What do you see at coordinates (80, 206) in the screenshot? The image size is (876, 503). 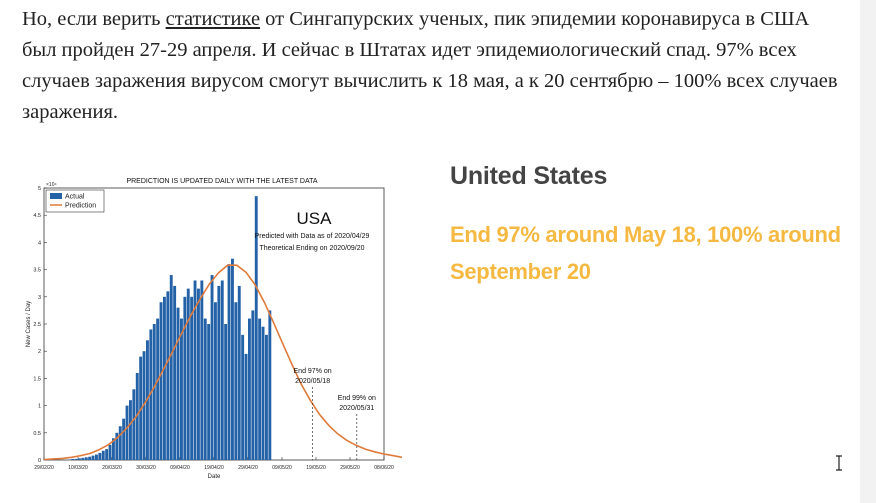 I see `legend-label-prediction: Prediction` at bounding box center [80, 206].